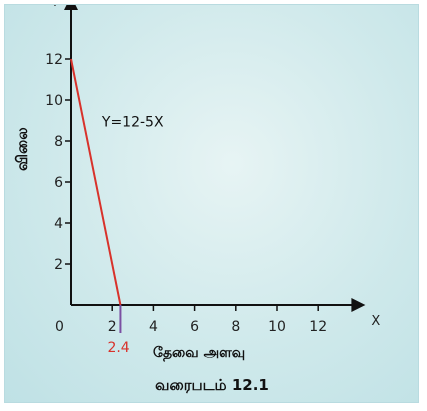  Describe the element at coordinates (194, 327) in the screenshot. I see `x-tick-label: 6` at that location.